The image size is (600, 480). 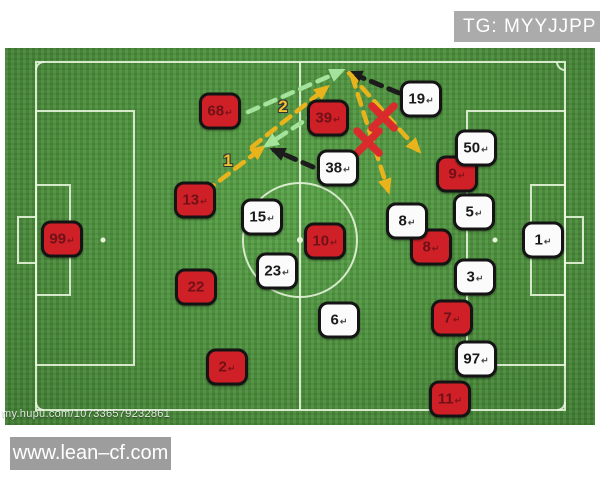 What do you see at coordinates (470, 277) in the screenshot?
I see `player-number: 3` at bounding box center [470, 277].